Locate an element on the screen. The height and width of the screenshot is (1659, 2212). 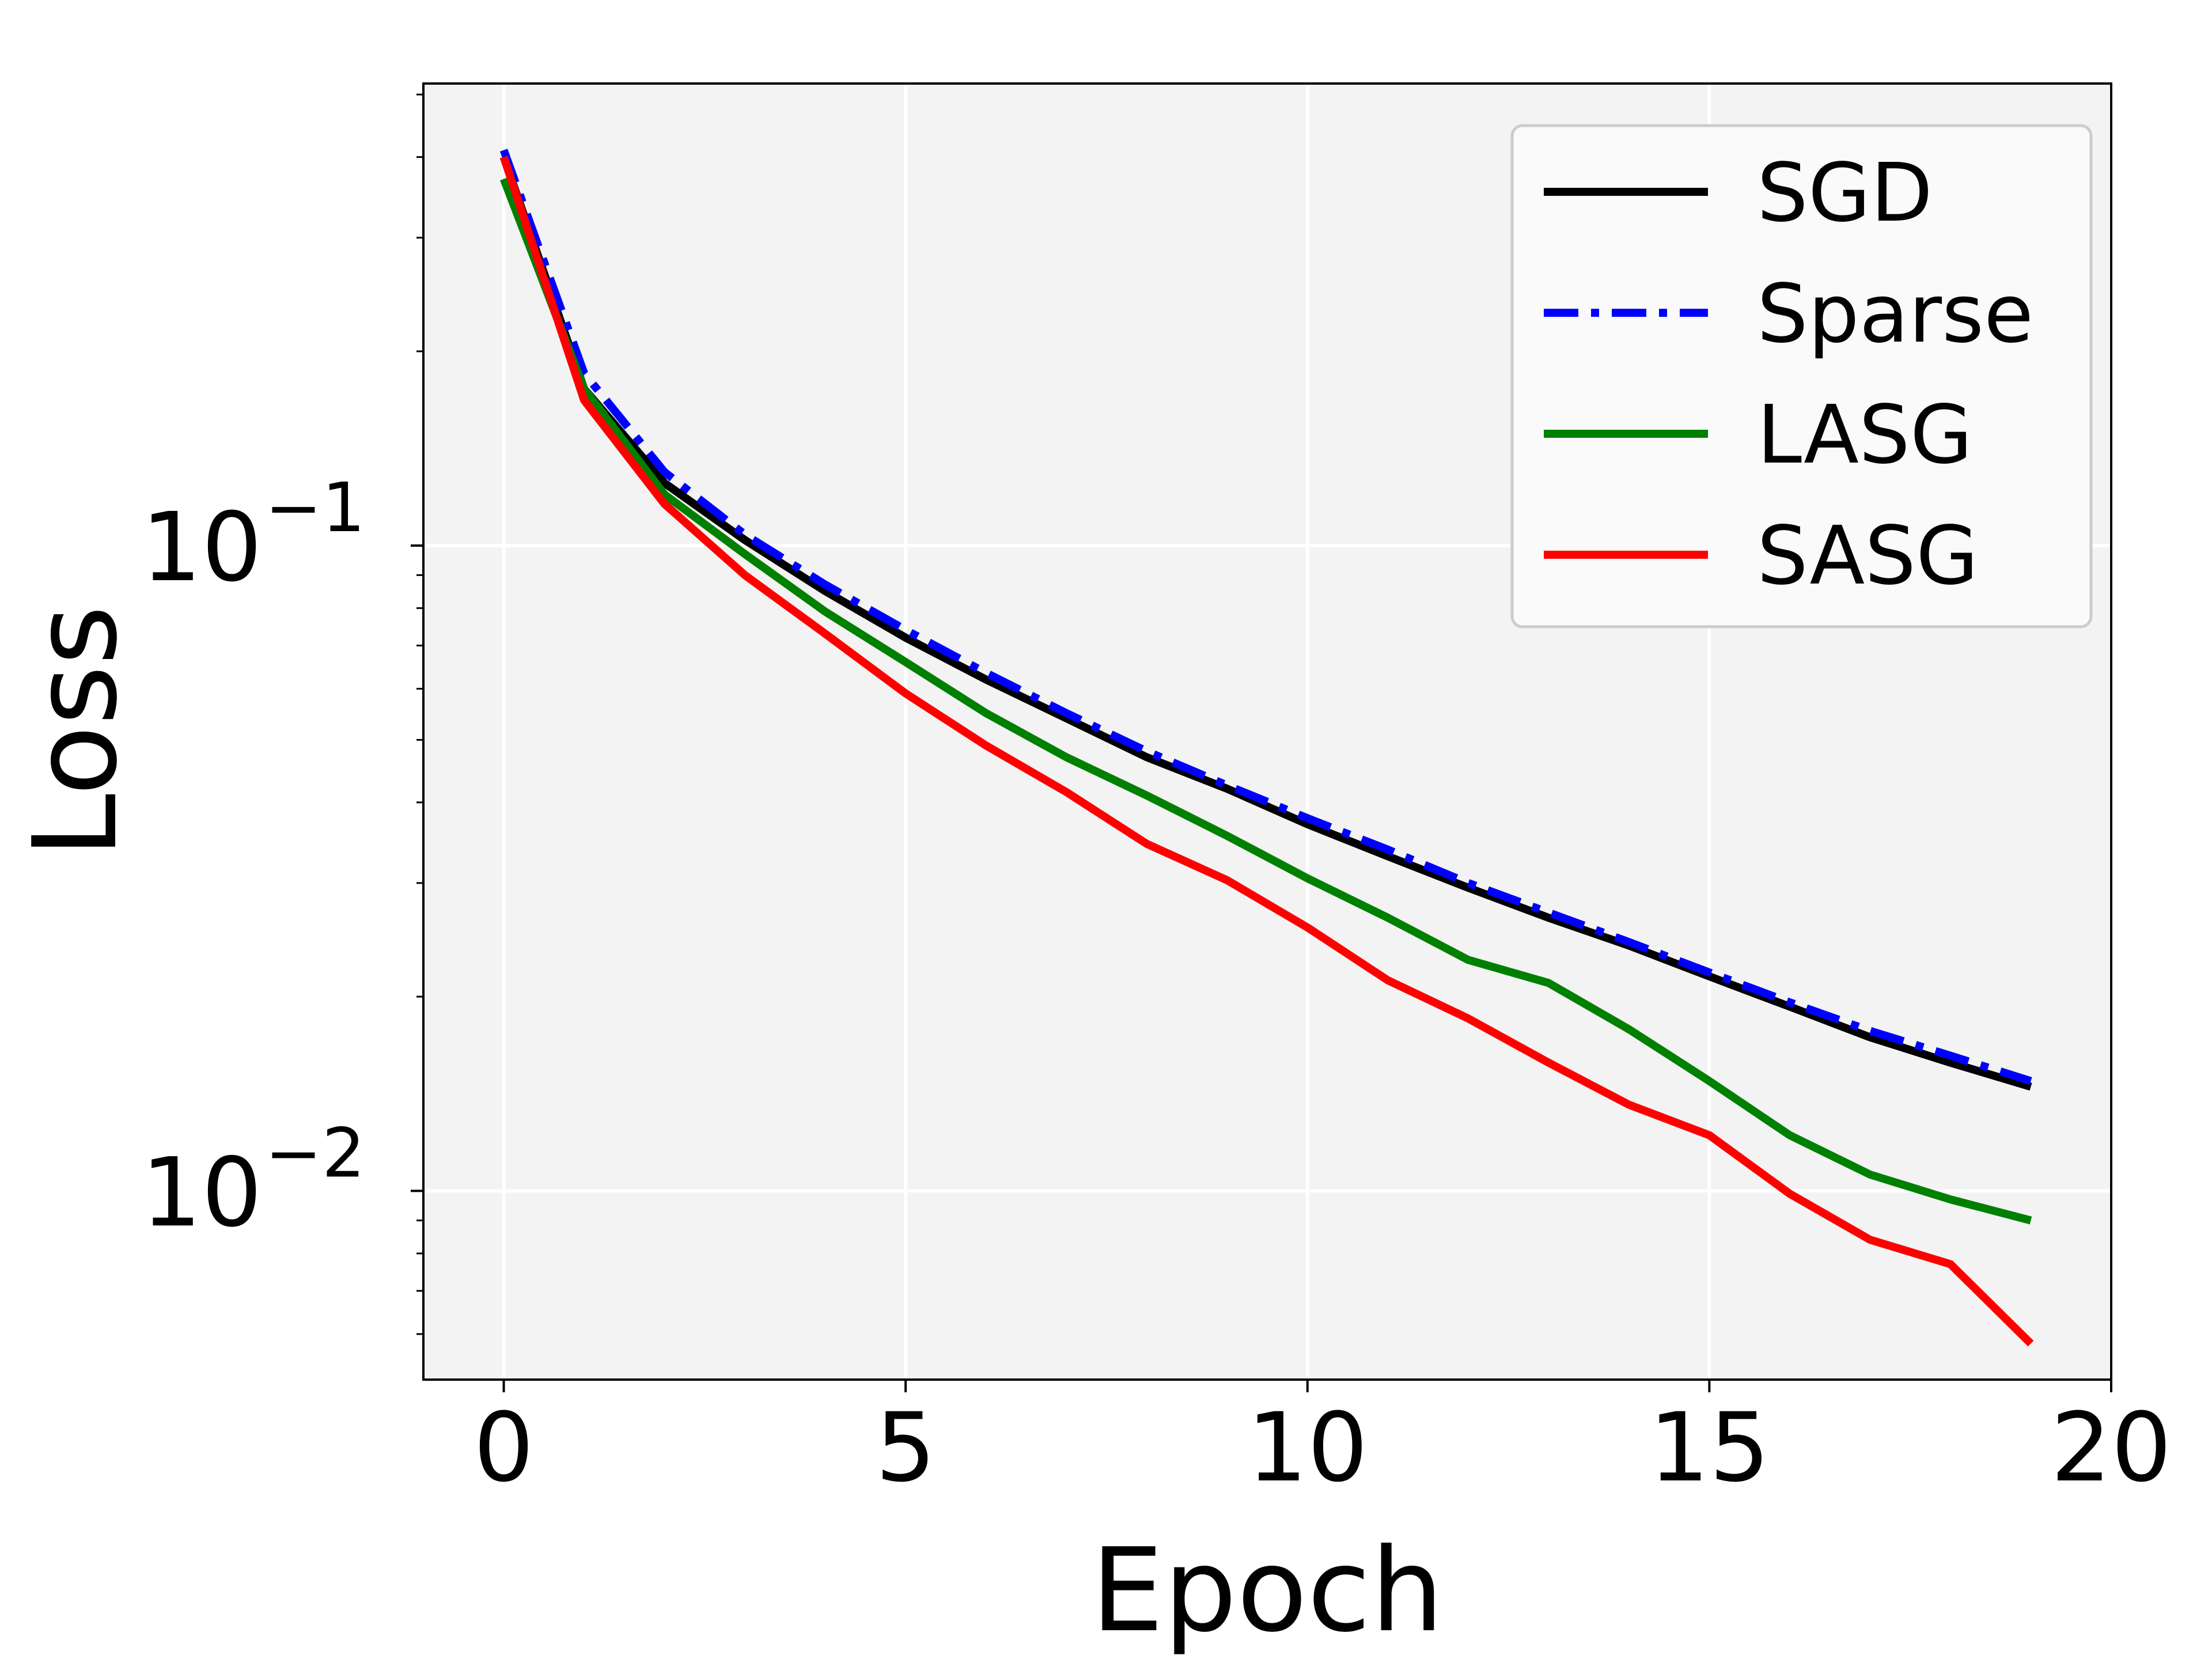
legend-label-sparse: Sparse is located at coordinates (1895, 314).